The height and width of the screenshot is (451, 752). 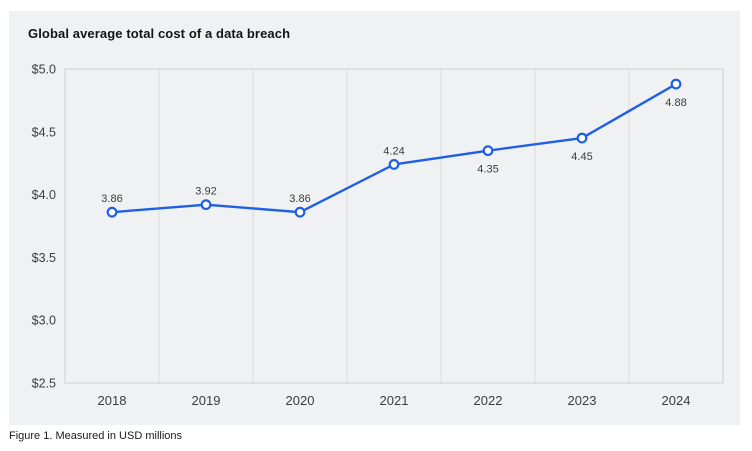 What do you see at coordinates (44, 384) in the screenshot?
I see `y-axis-label: $2.5` at bounding box center [44, 384].